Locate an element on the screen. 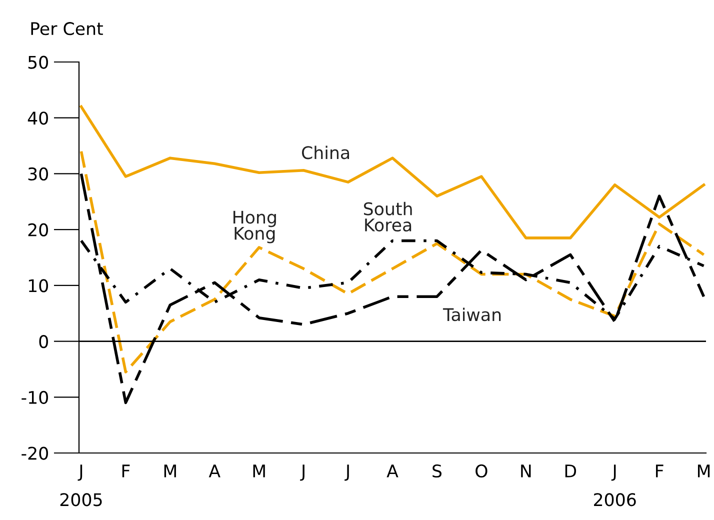 This screenshot has height=520, width=714. x-tick-label: O is located at coordinates (482, 471).